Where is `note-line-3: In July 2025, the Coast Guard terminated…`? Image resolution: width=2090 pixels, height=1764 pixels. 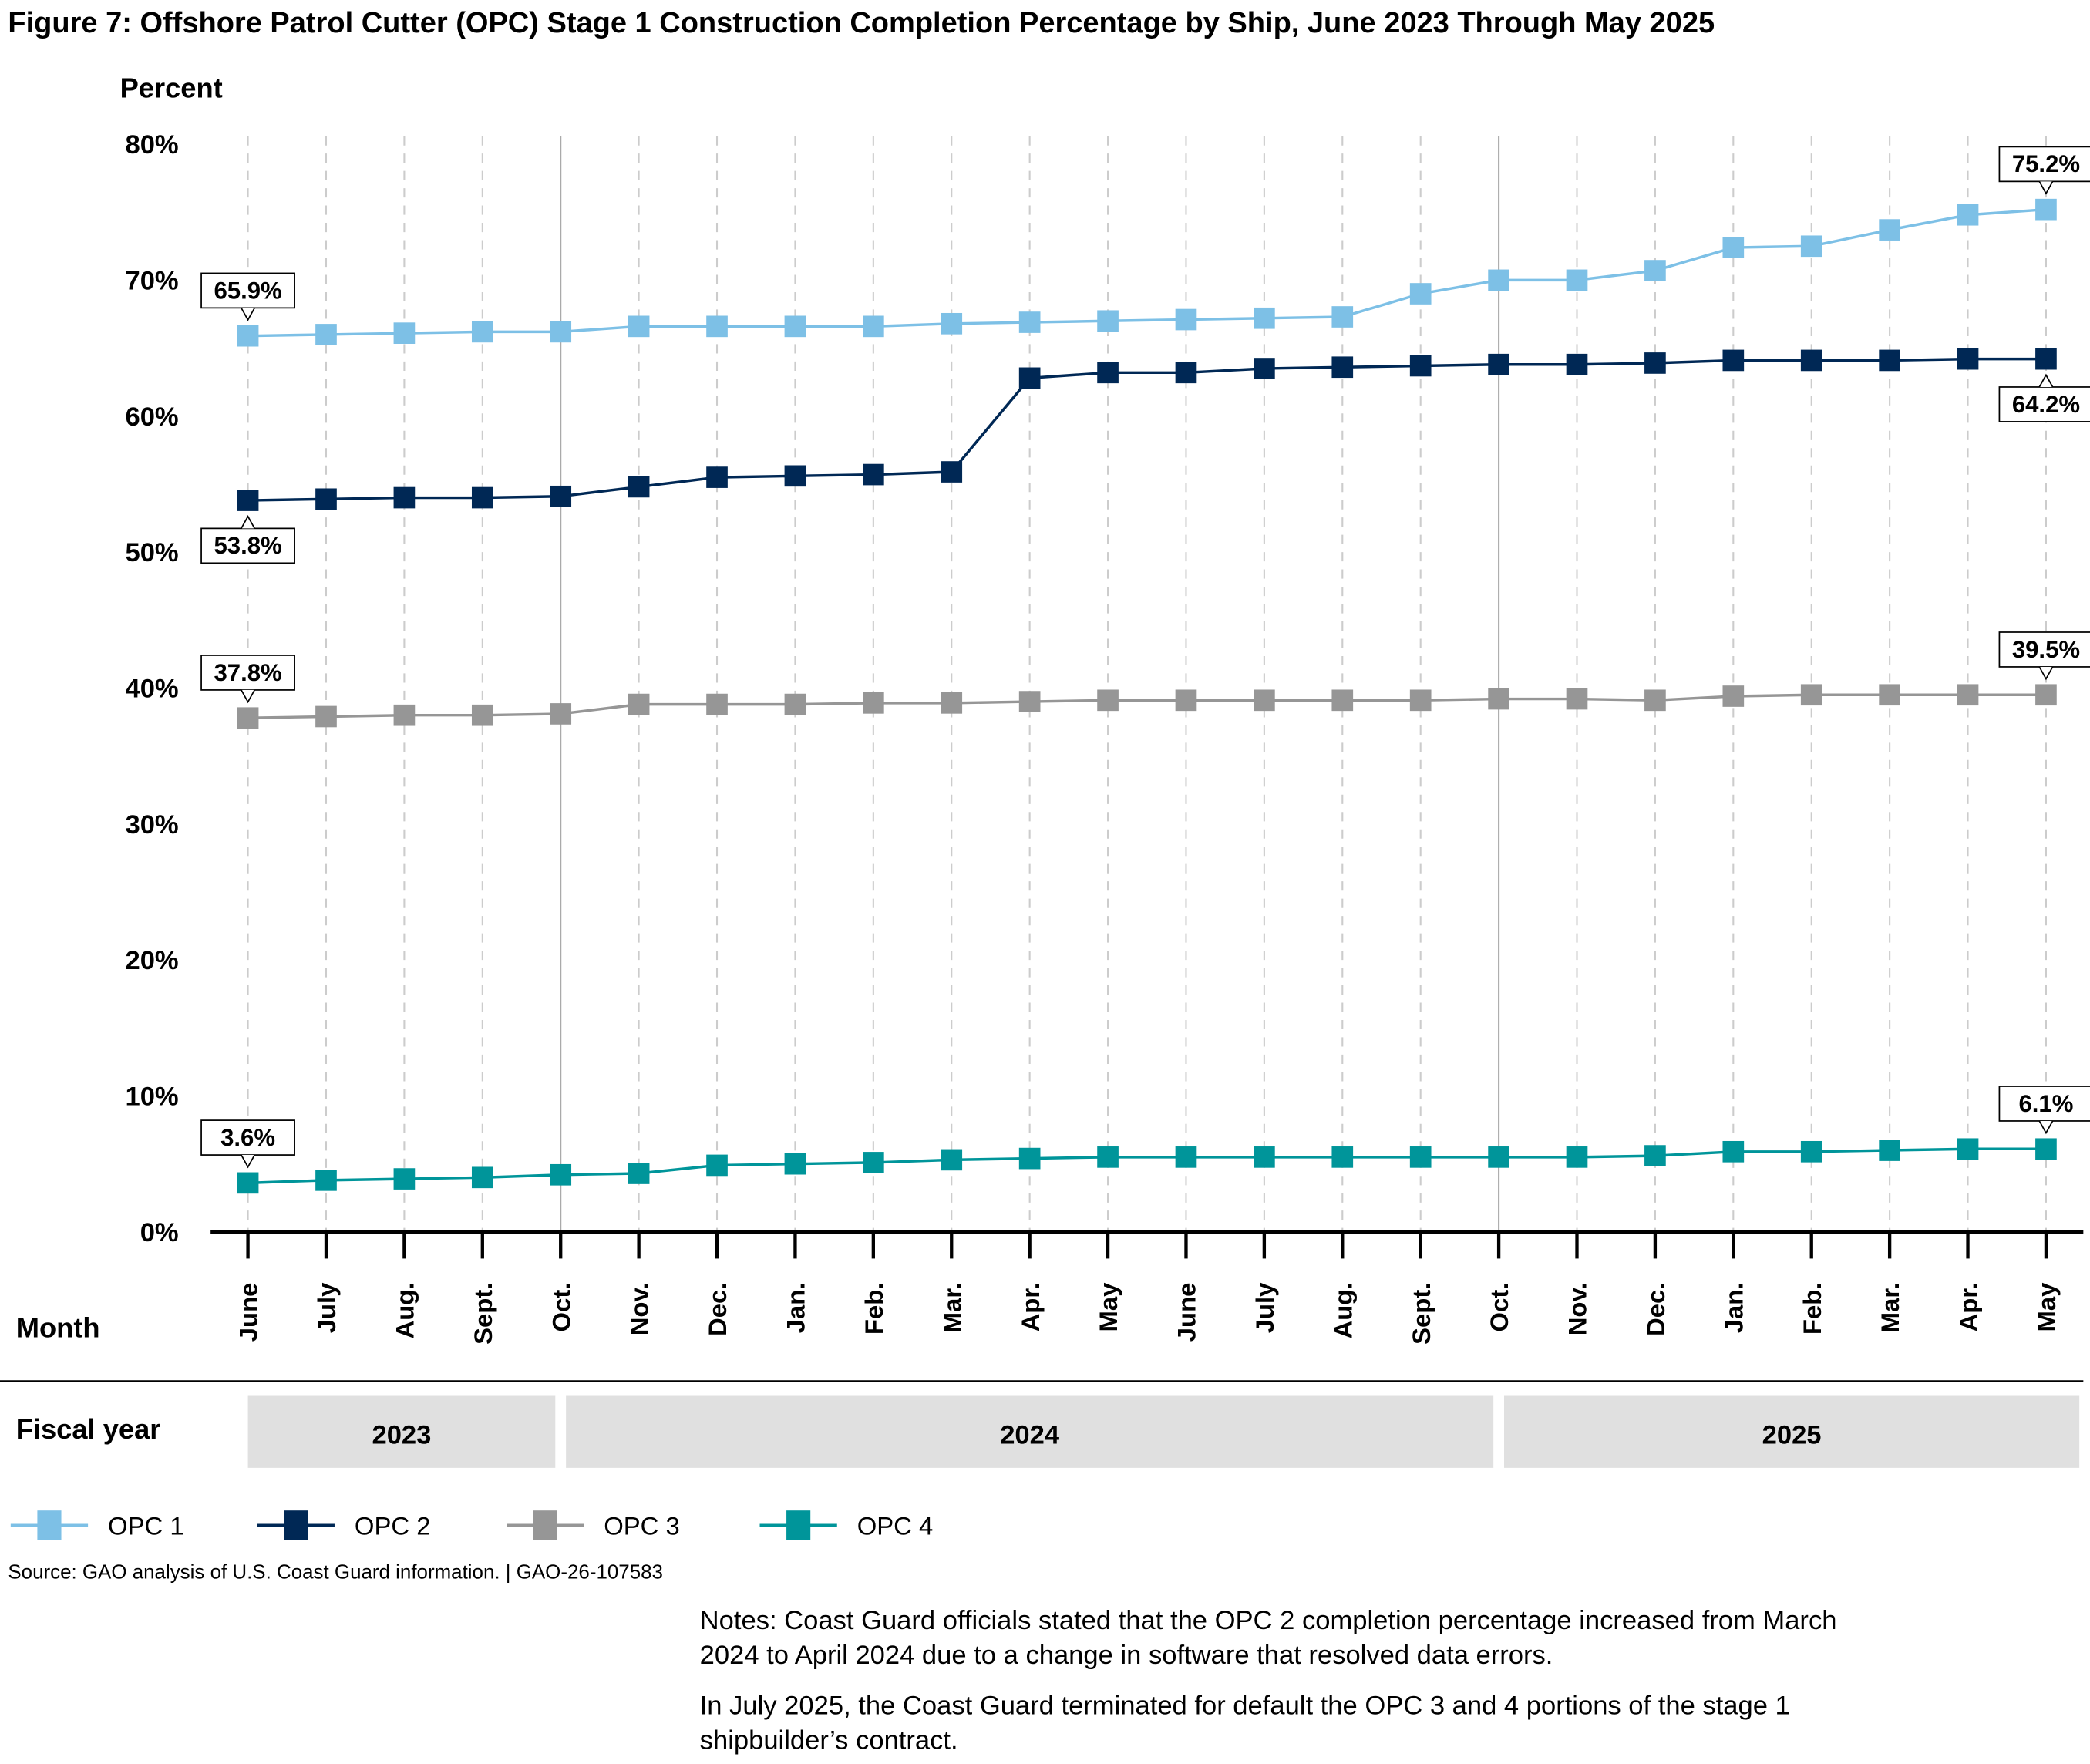 note-line-3: In July 2025, the Coast Guard terminated… is located at coordinates (1245, 1706).